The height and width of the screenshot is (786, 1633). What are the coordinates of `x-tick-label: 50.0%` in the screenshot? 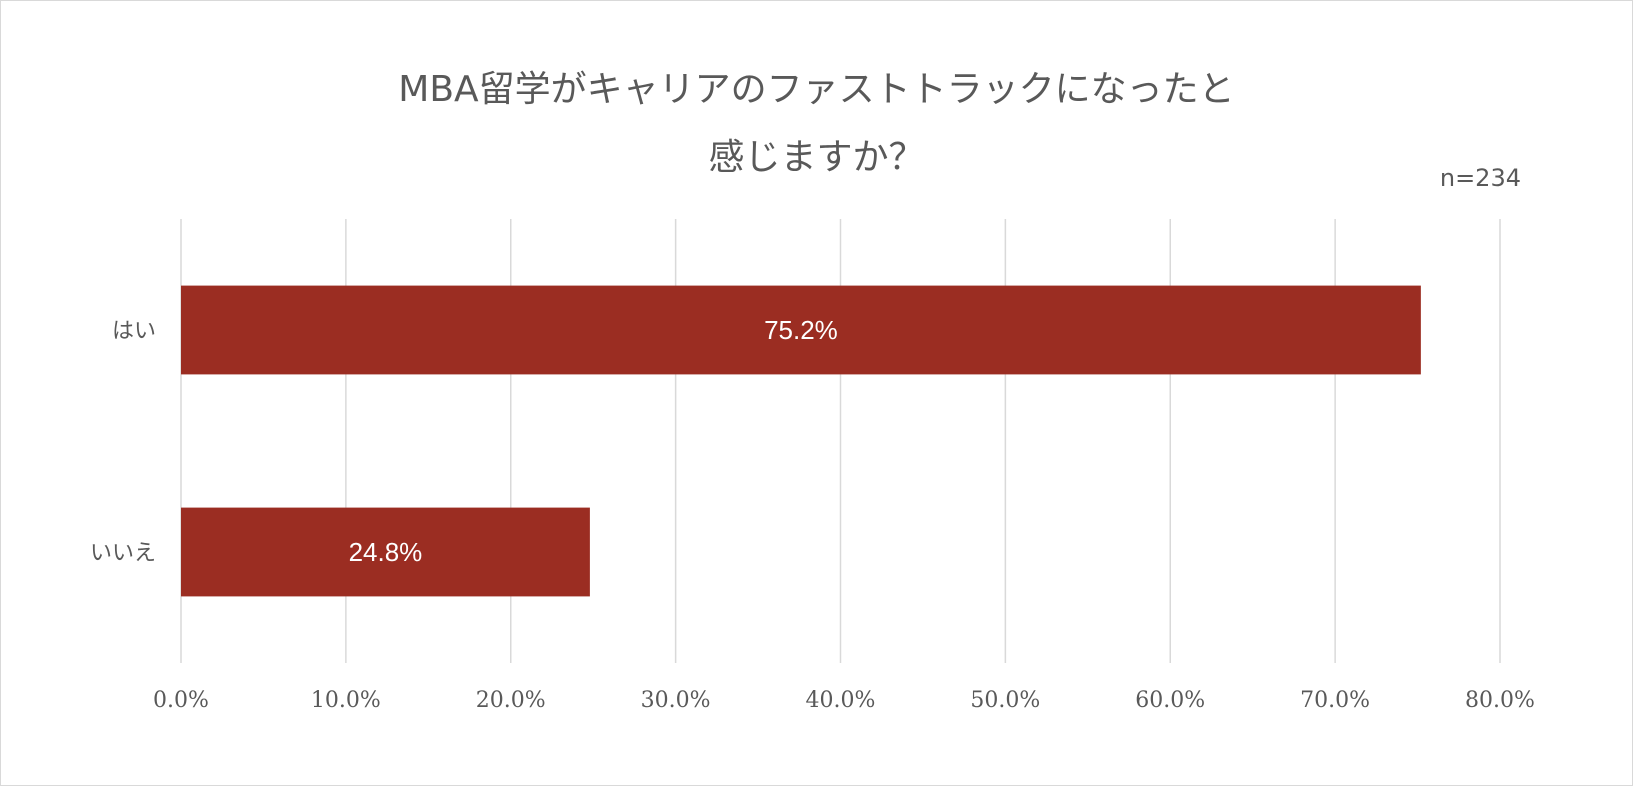 It's located at (1005, 700).